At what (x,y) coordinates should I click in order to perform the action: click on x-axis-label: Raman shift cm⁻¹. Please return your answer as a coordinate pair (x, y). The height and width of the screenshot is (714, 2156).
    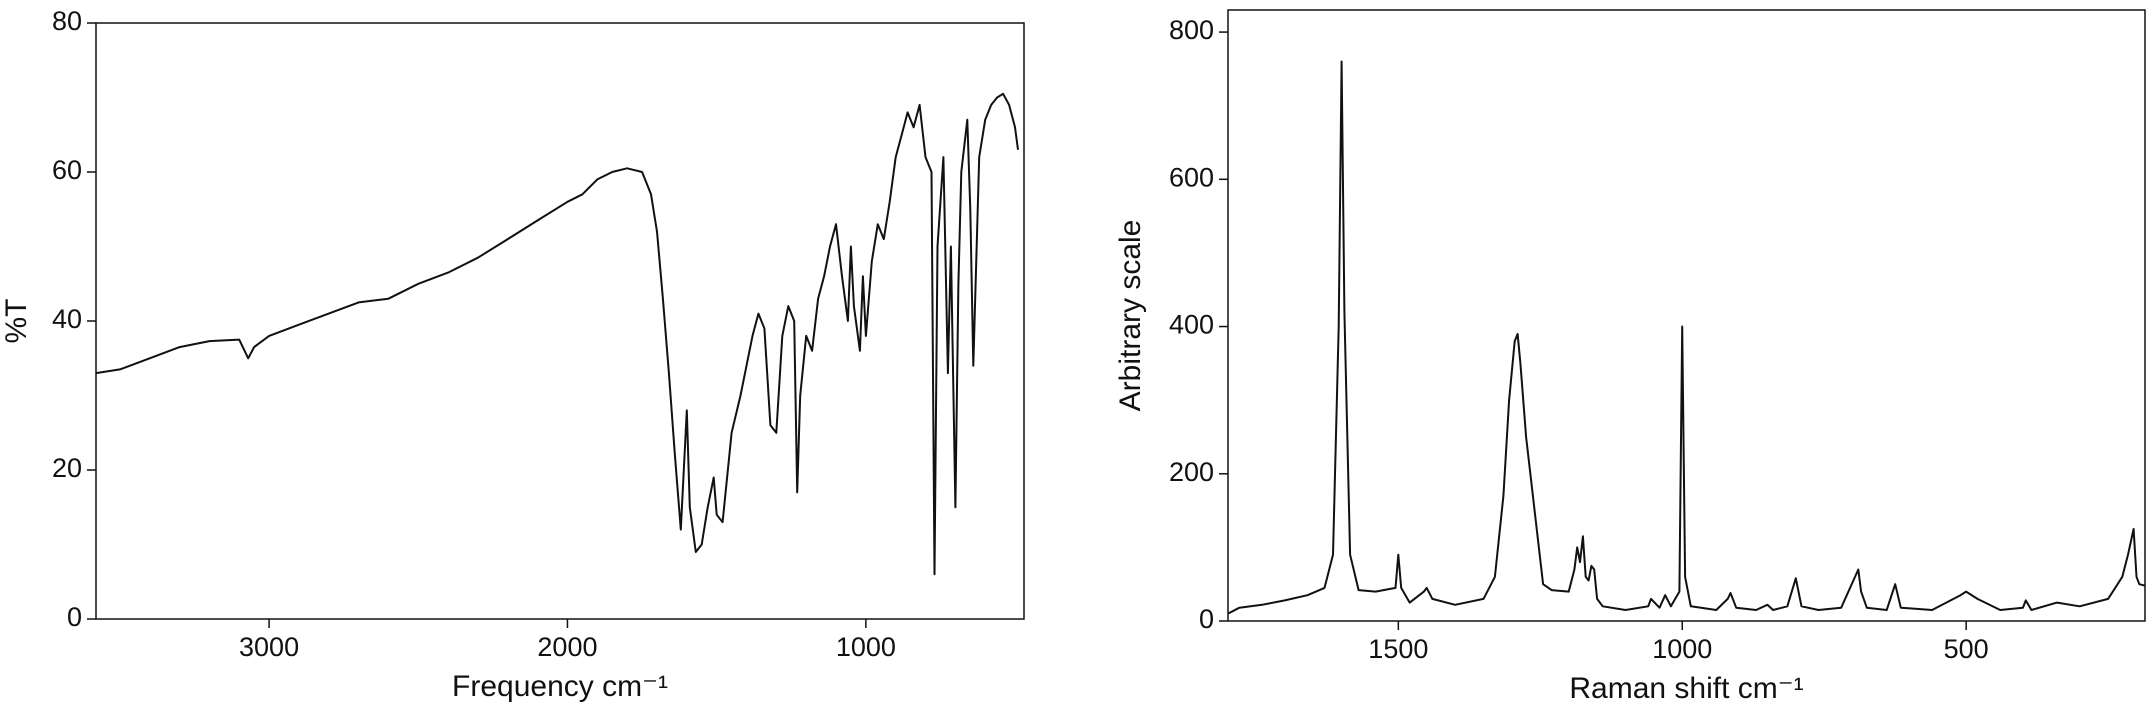
    Looking at the image, I should click on (1686, 688).